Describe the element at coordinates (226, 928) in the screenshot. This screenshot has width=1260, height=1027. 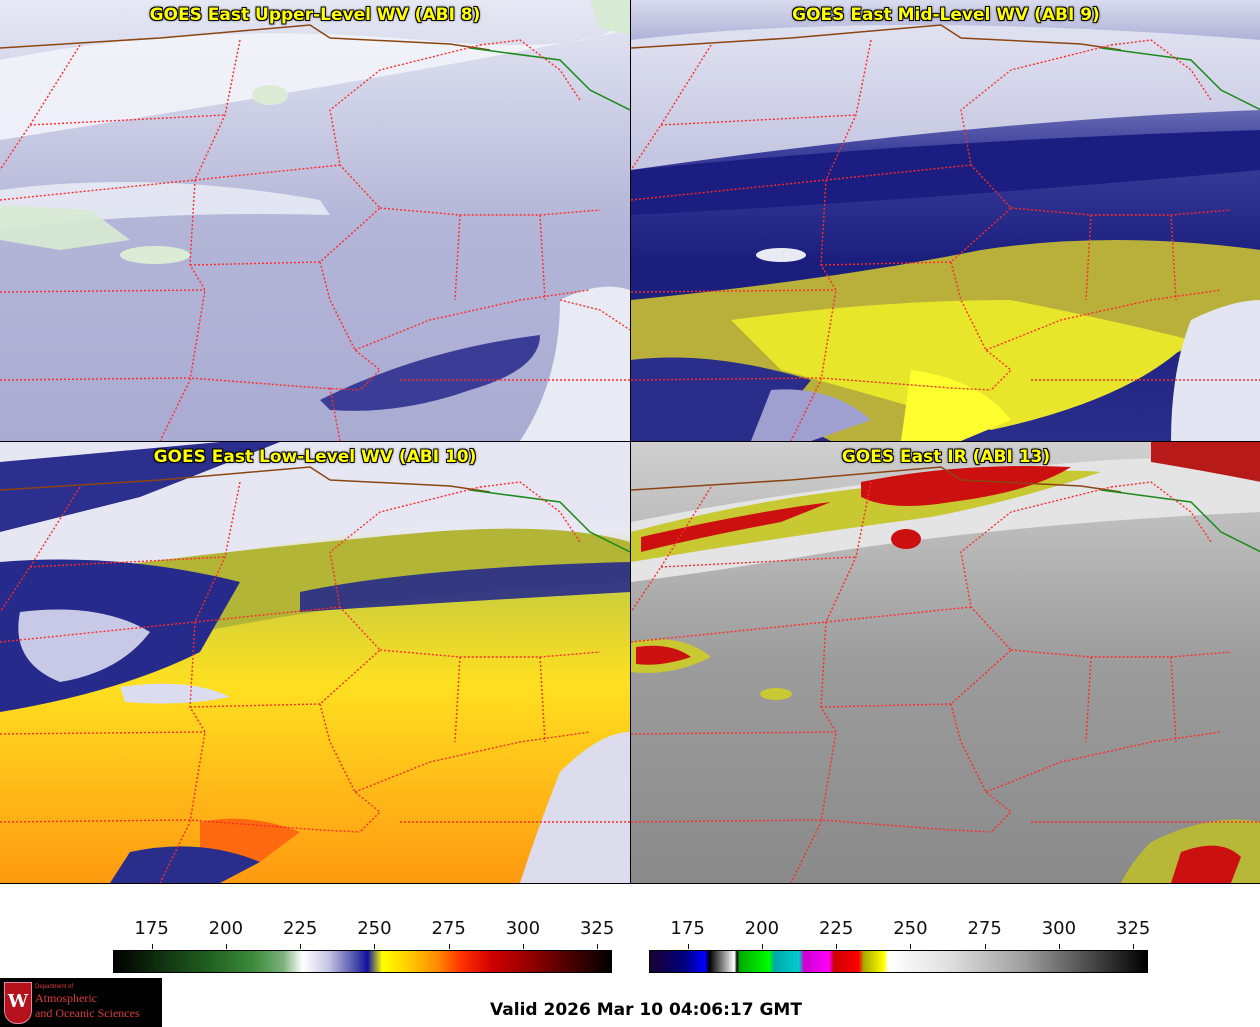
I see `wv-tick-label: 200` at that location.